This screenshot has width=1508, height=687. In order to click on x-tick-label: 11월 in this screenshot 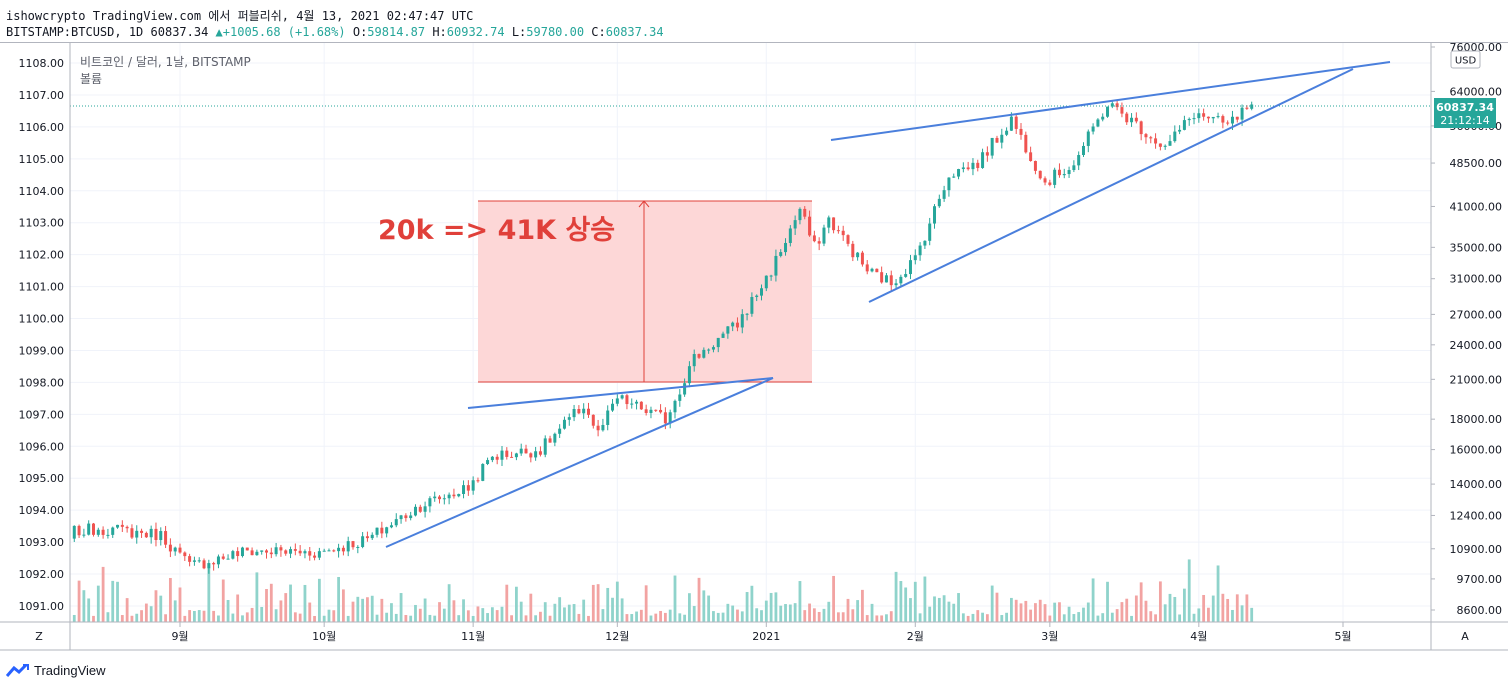, I will do `click(473, 636)`.